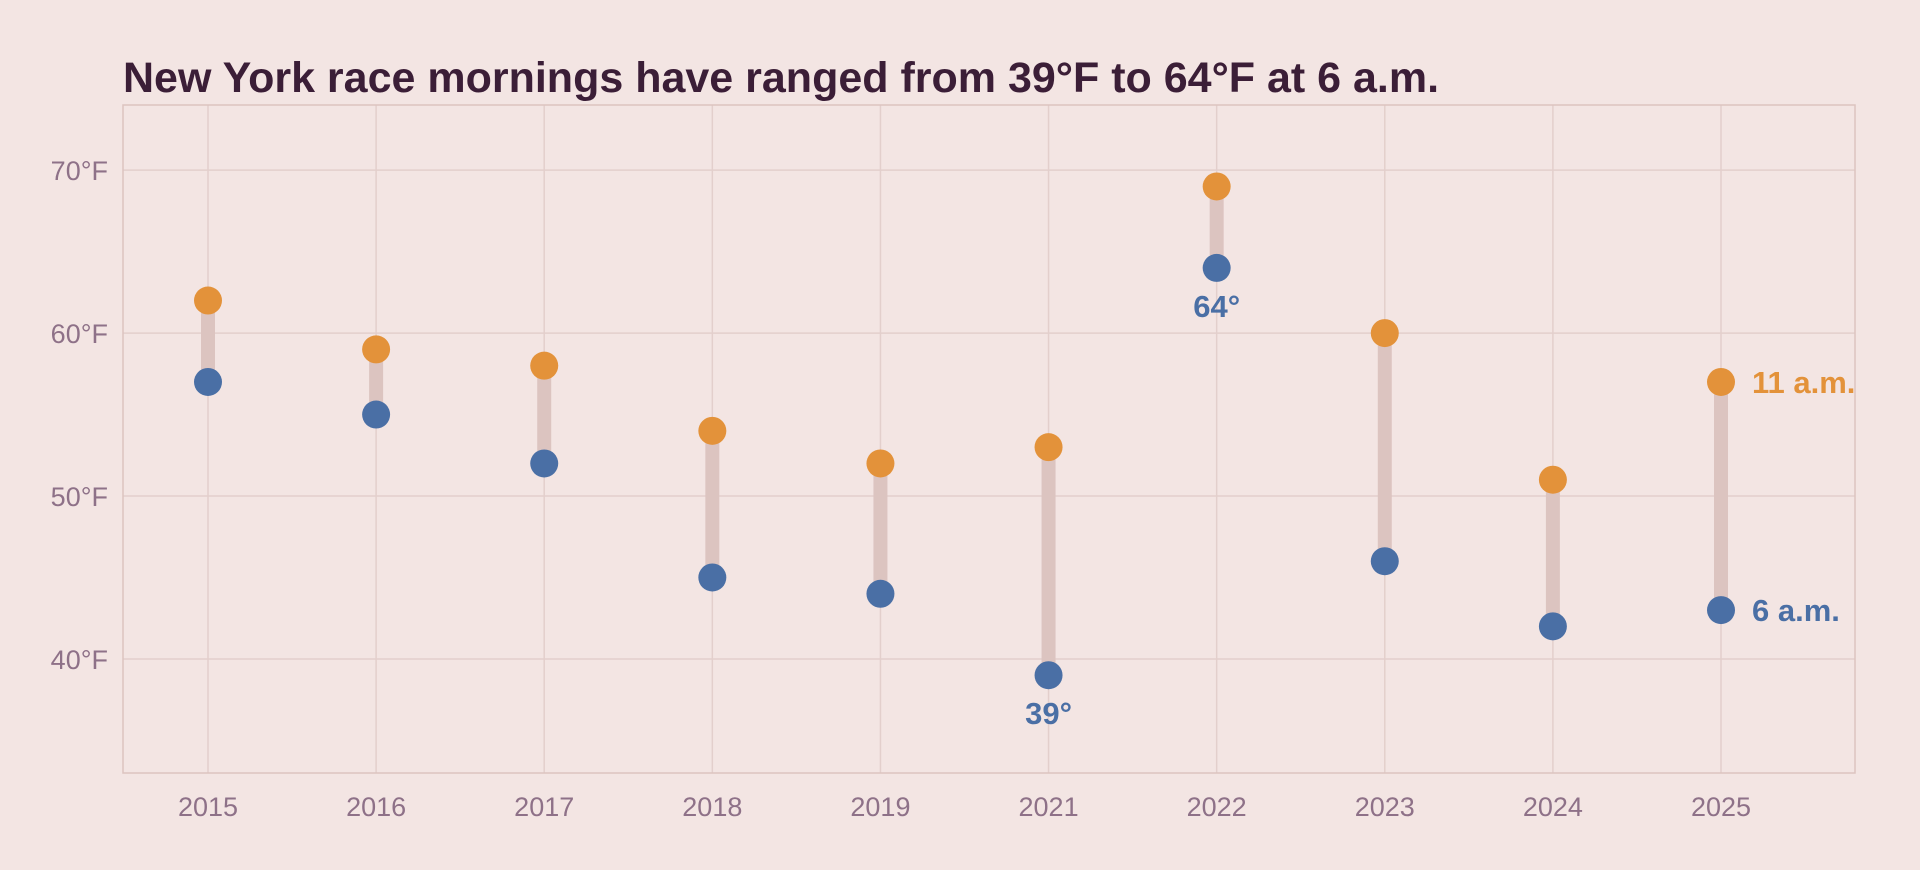 Image resolution: width=1920 pixels, height=870 pixels. What do you see at coordinates (376, 807) in the screenshot?
I see `x-tick-label: 2016` at bounding box center [376, 807].